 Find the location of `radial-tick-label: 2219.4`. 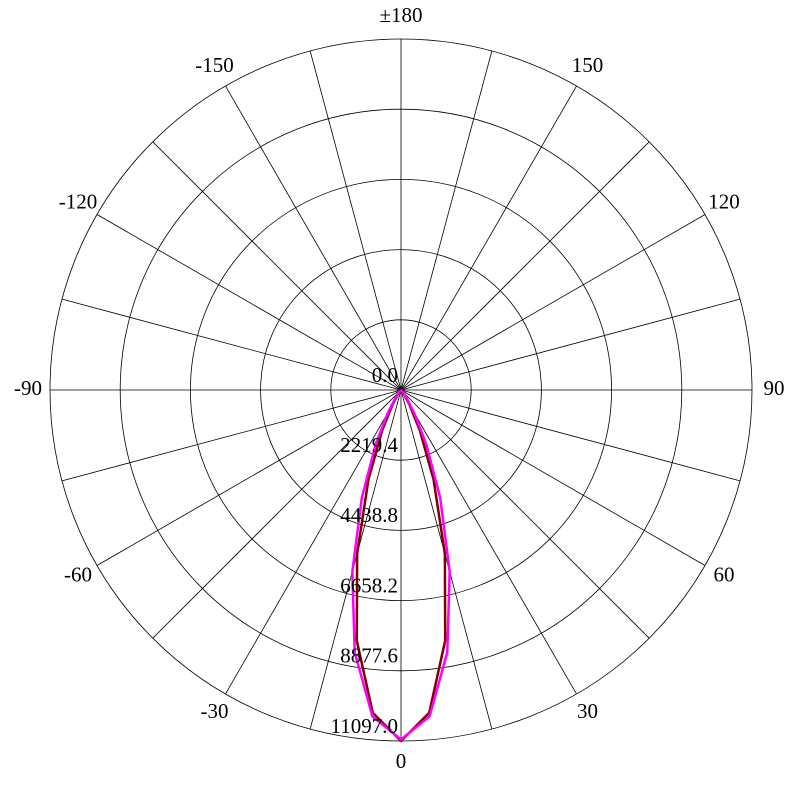

radial-tick-label: 2219.4 is located at coordinates (369, 445).